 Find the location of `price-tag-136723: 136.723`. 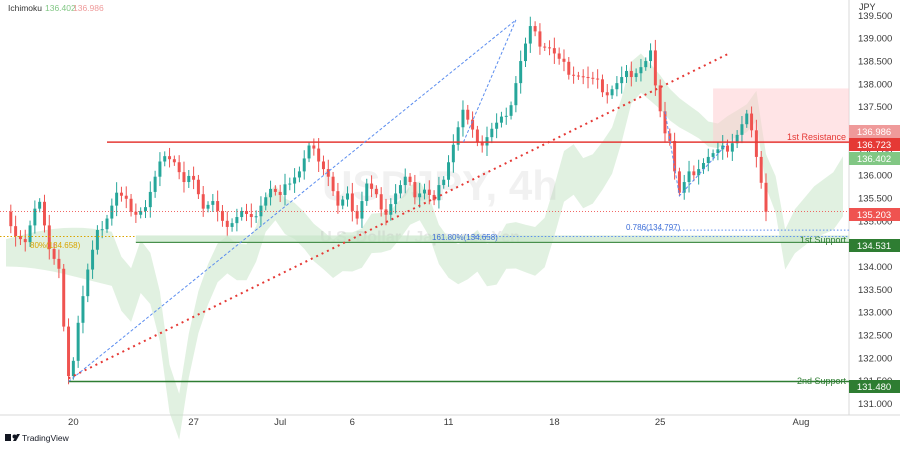

price-tag-136723: 136.723 is located at coordinates (874, 144).